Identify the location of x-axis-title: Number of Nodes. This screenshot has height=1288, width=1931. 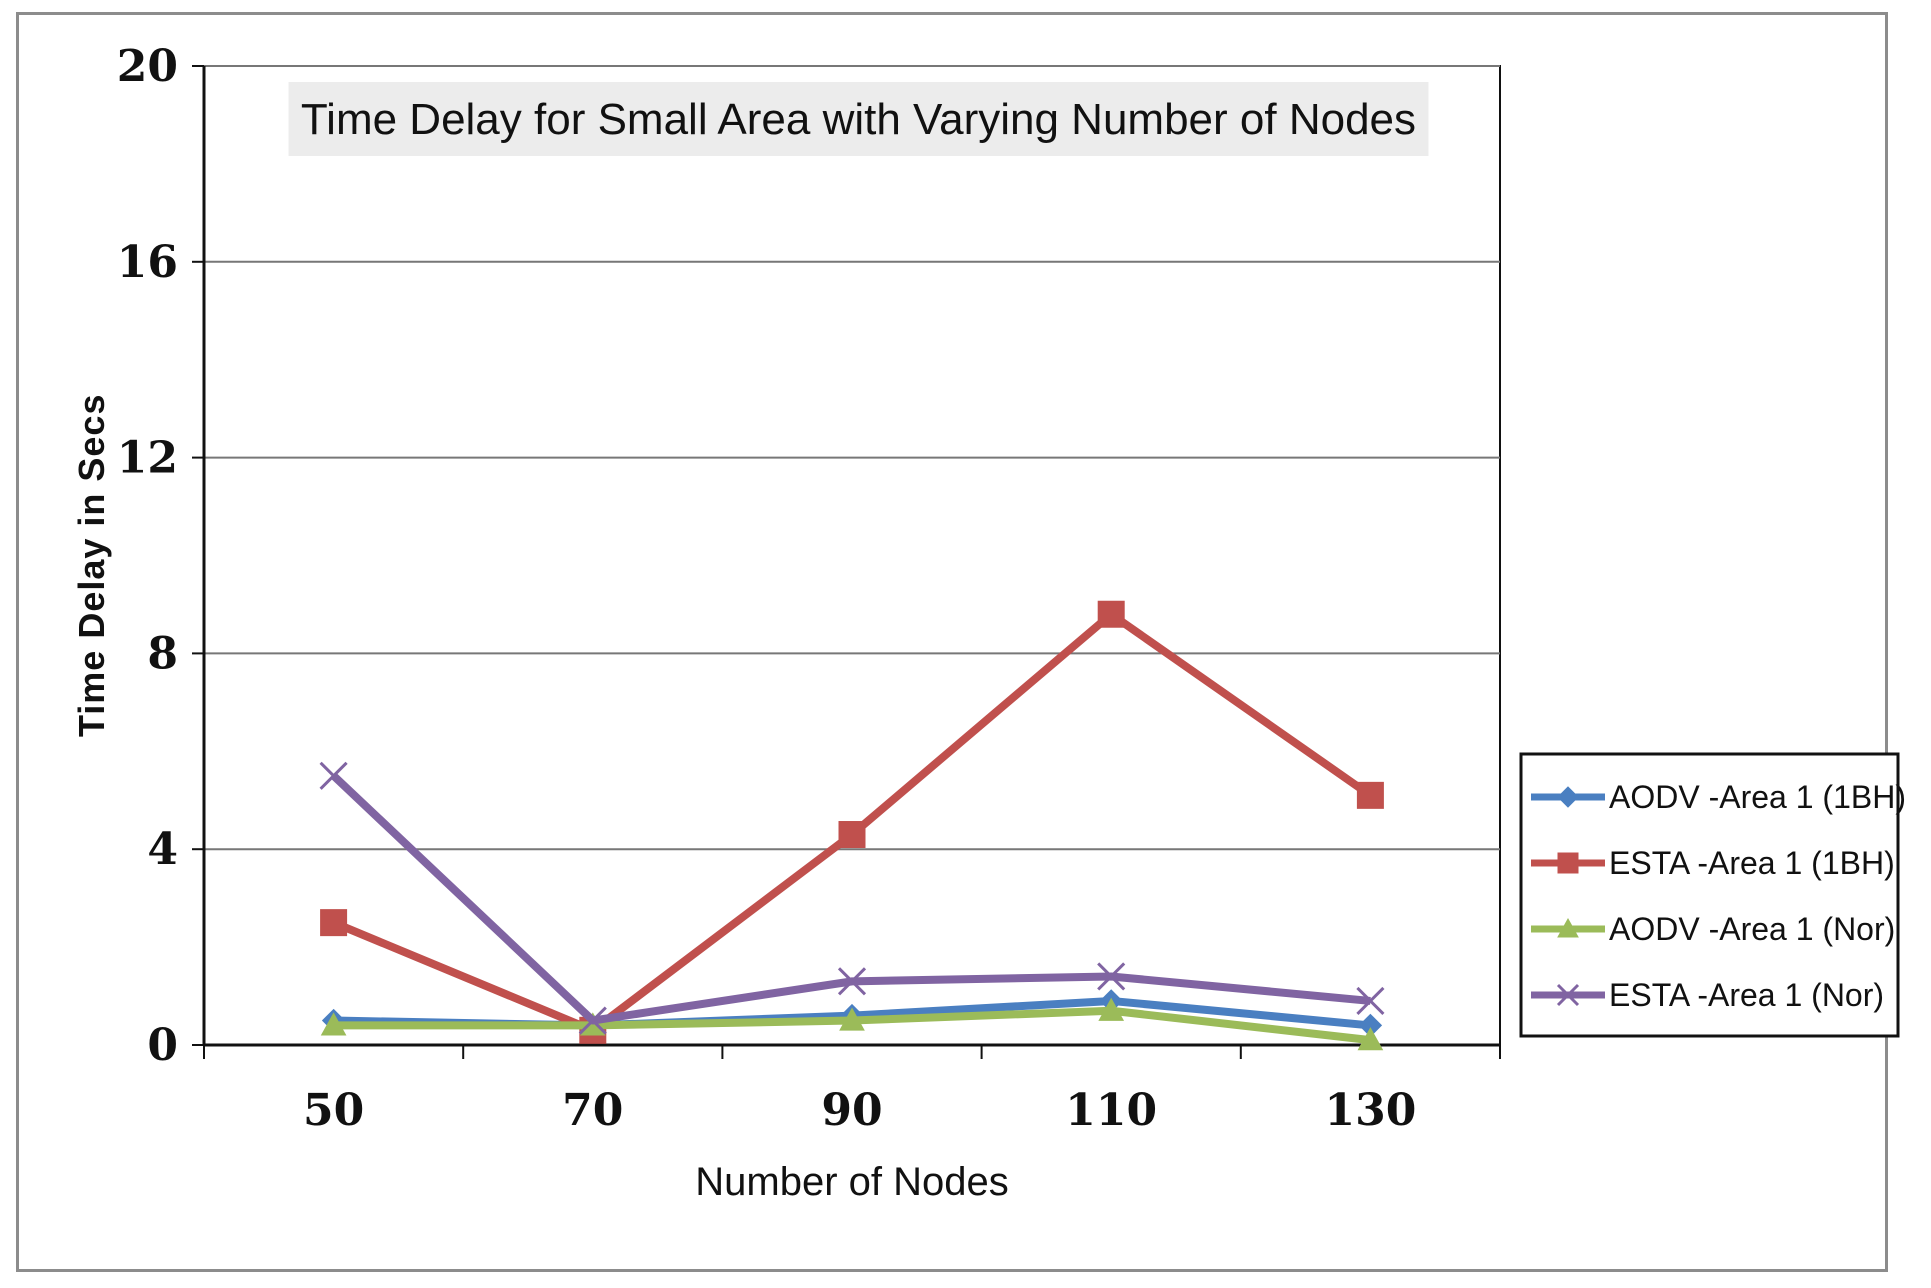
(851, 1182).